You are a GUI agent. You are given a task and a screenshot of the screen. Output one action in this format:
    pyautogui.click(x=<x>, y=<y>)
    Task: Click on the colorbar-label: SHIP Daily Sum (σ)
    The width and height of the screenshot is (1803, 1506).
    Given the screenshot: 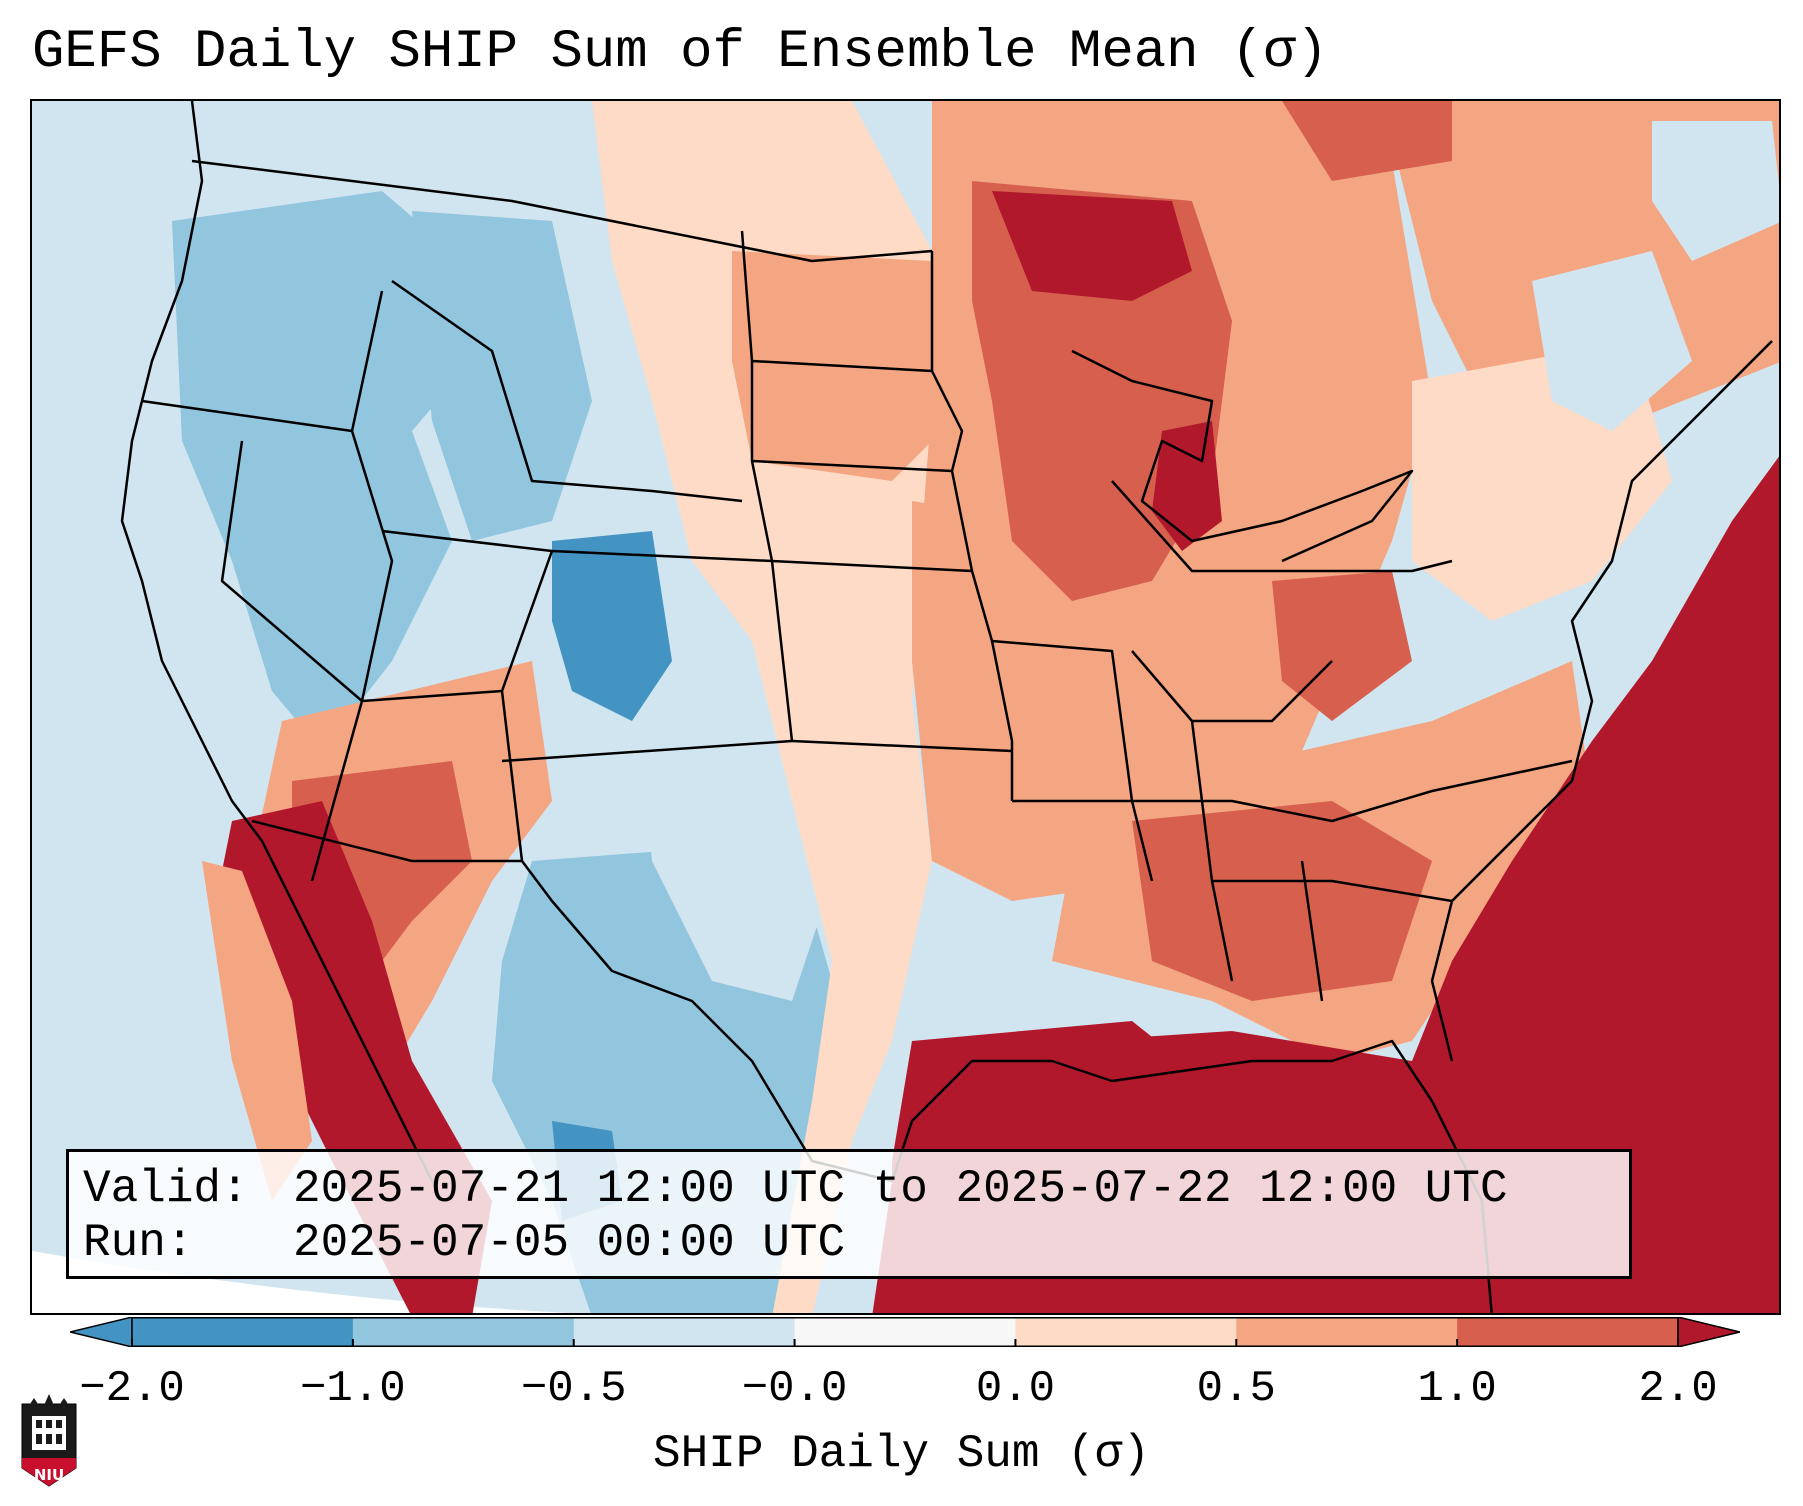 What is the action you would take?
    pyautogui.click(x=901, y=1454)
    